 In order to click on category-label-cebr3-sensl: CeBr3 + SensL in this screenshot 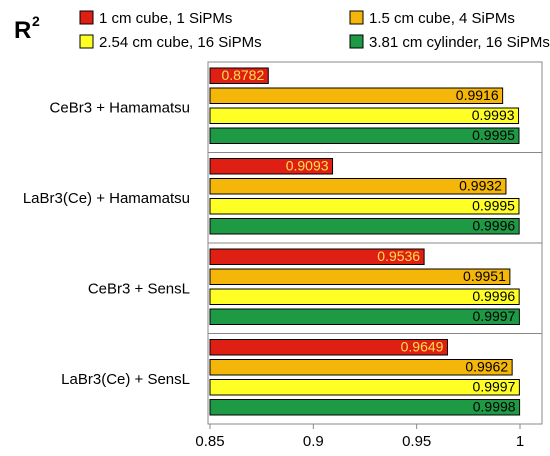, I will do `click(139, 288)`.